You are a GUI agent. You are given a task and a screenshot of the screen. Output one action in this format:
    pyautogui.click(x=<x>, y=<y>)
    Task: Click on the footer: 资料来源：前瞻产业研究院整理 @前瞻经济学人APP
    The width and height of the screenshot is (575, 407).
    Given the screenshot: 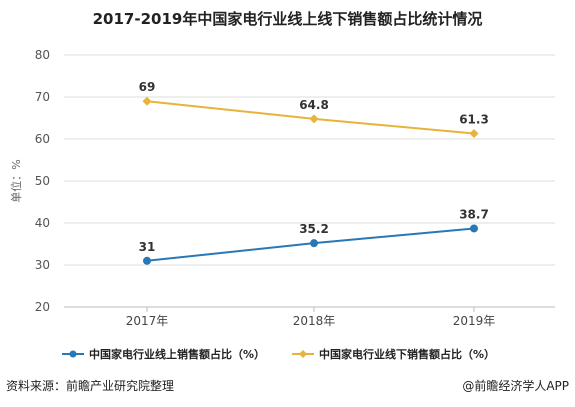 What is the action you would take?
    pyautogui.click(x=287, y=385)
    